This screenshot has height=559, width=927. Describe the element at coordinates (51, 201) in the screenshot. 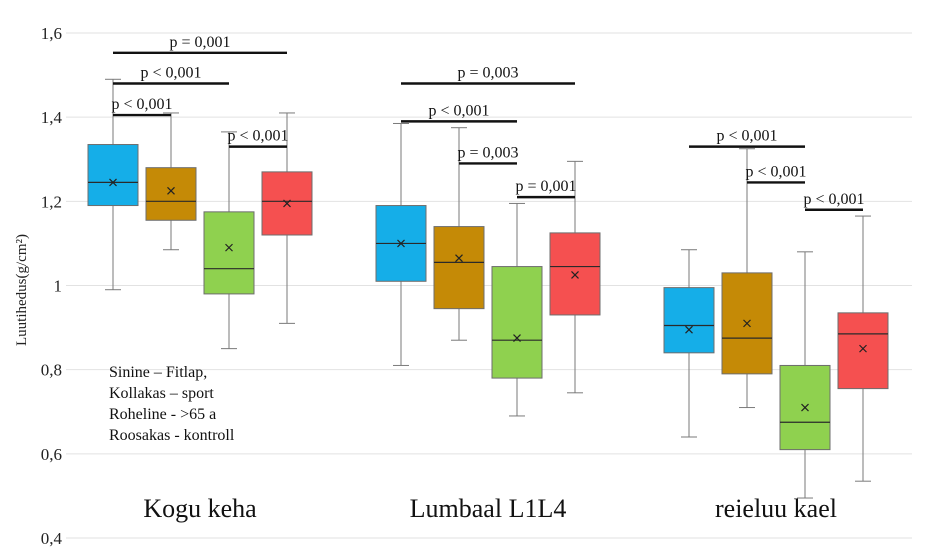

I see `y-tick-label: 1,2` at that location.